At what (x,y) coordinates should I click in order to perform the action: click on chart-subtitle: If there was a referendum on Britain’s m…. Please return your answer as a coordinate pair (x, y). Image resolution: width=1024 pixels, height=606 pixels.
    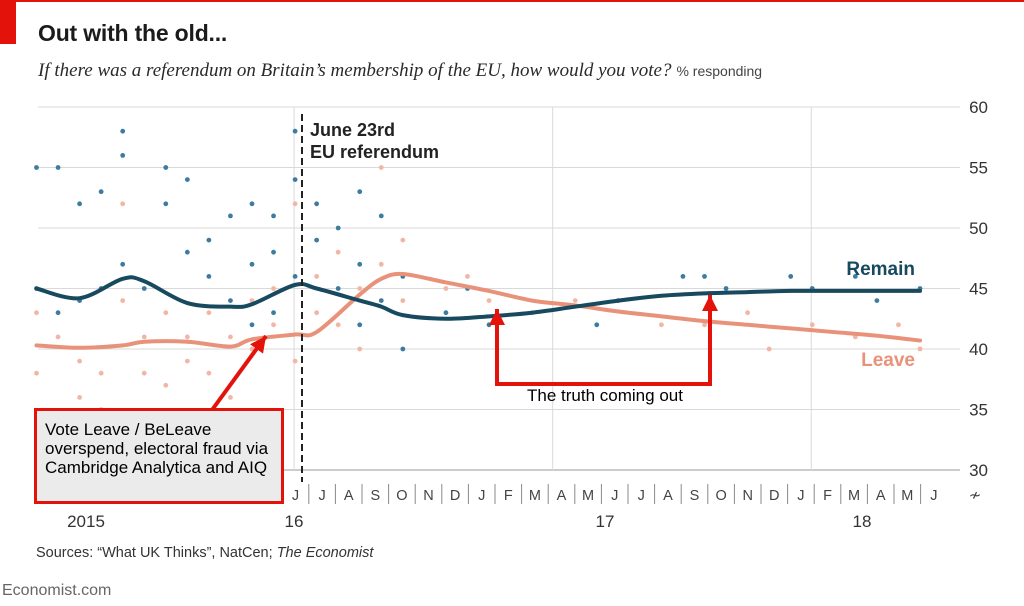
    Looking at the image, I should click on (400, 71).